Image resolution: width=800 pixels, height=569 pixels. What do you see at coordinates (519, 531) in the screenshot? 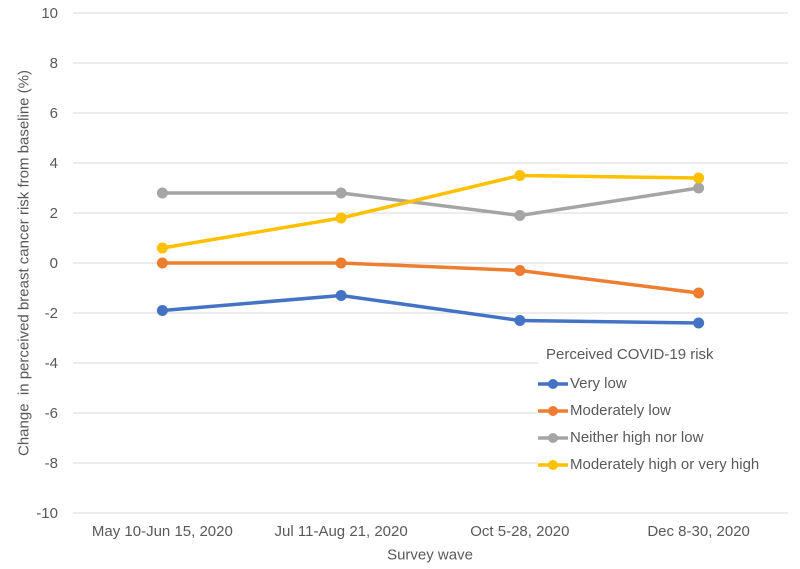
I see `x-tick-label: Oct 5-28, 2020` at bounding box center [519, 531].